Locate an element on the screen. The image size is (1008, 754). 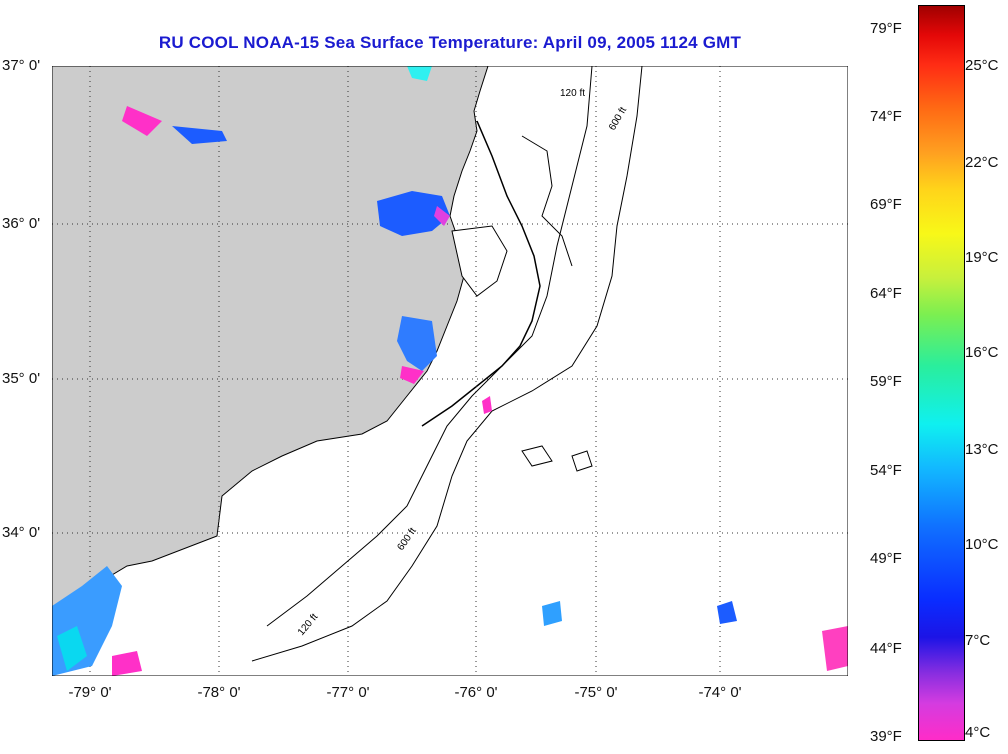
colorbar-f-64: 64°F is located at coordinates (886, 293).